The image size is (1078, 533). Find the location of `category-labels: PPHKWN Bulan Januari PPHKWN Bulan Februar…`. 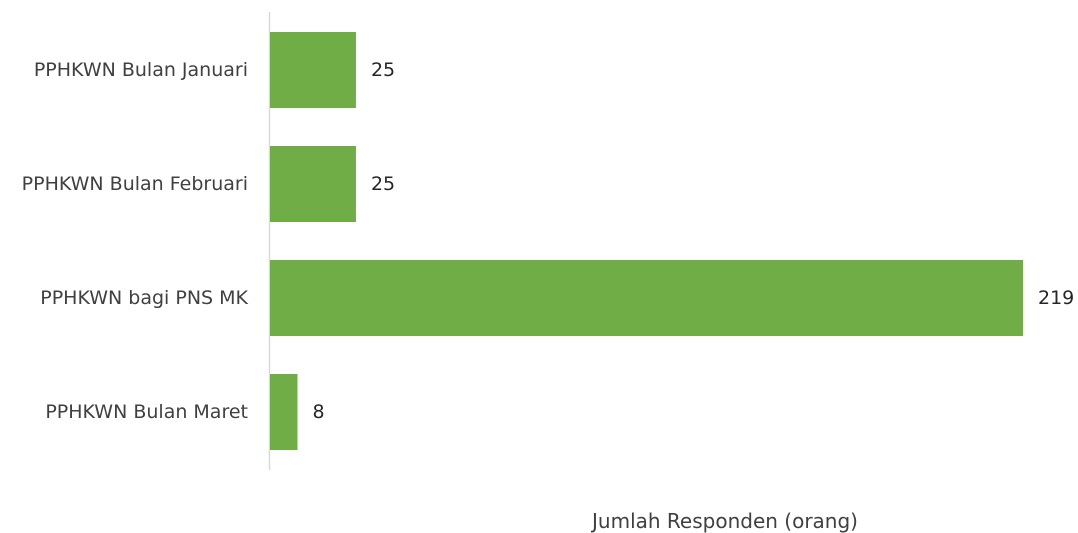

category-labels: PPHKWN Bulan Januari PPHKWN Bulan Februar… is located at coordinates (135, 241).